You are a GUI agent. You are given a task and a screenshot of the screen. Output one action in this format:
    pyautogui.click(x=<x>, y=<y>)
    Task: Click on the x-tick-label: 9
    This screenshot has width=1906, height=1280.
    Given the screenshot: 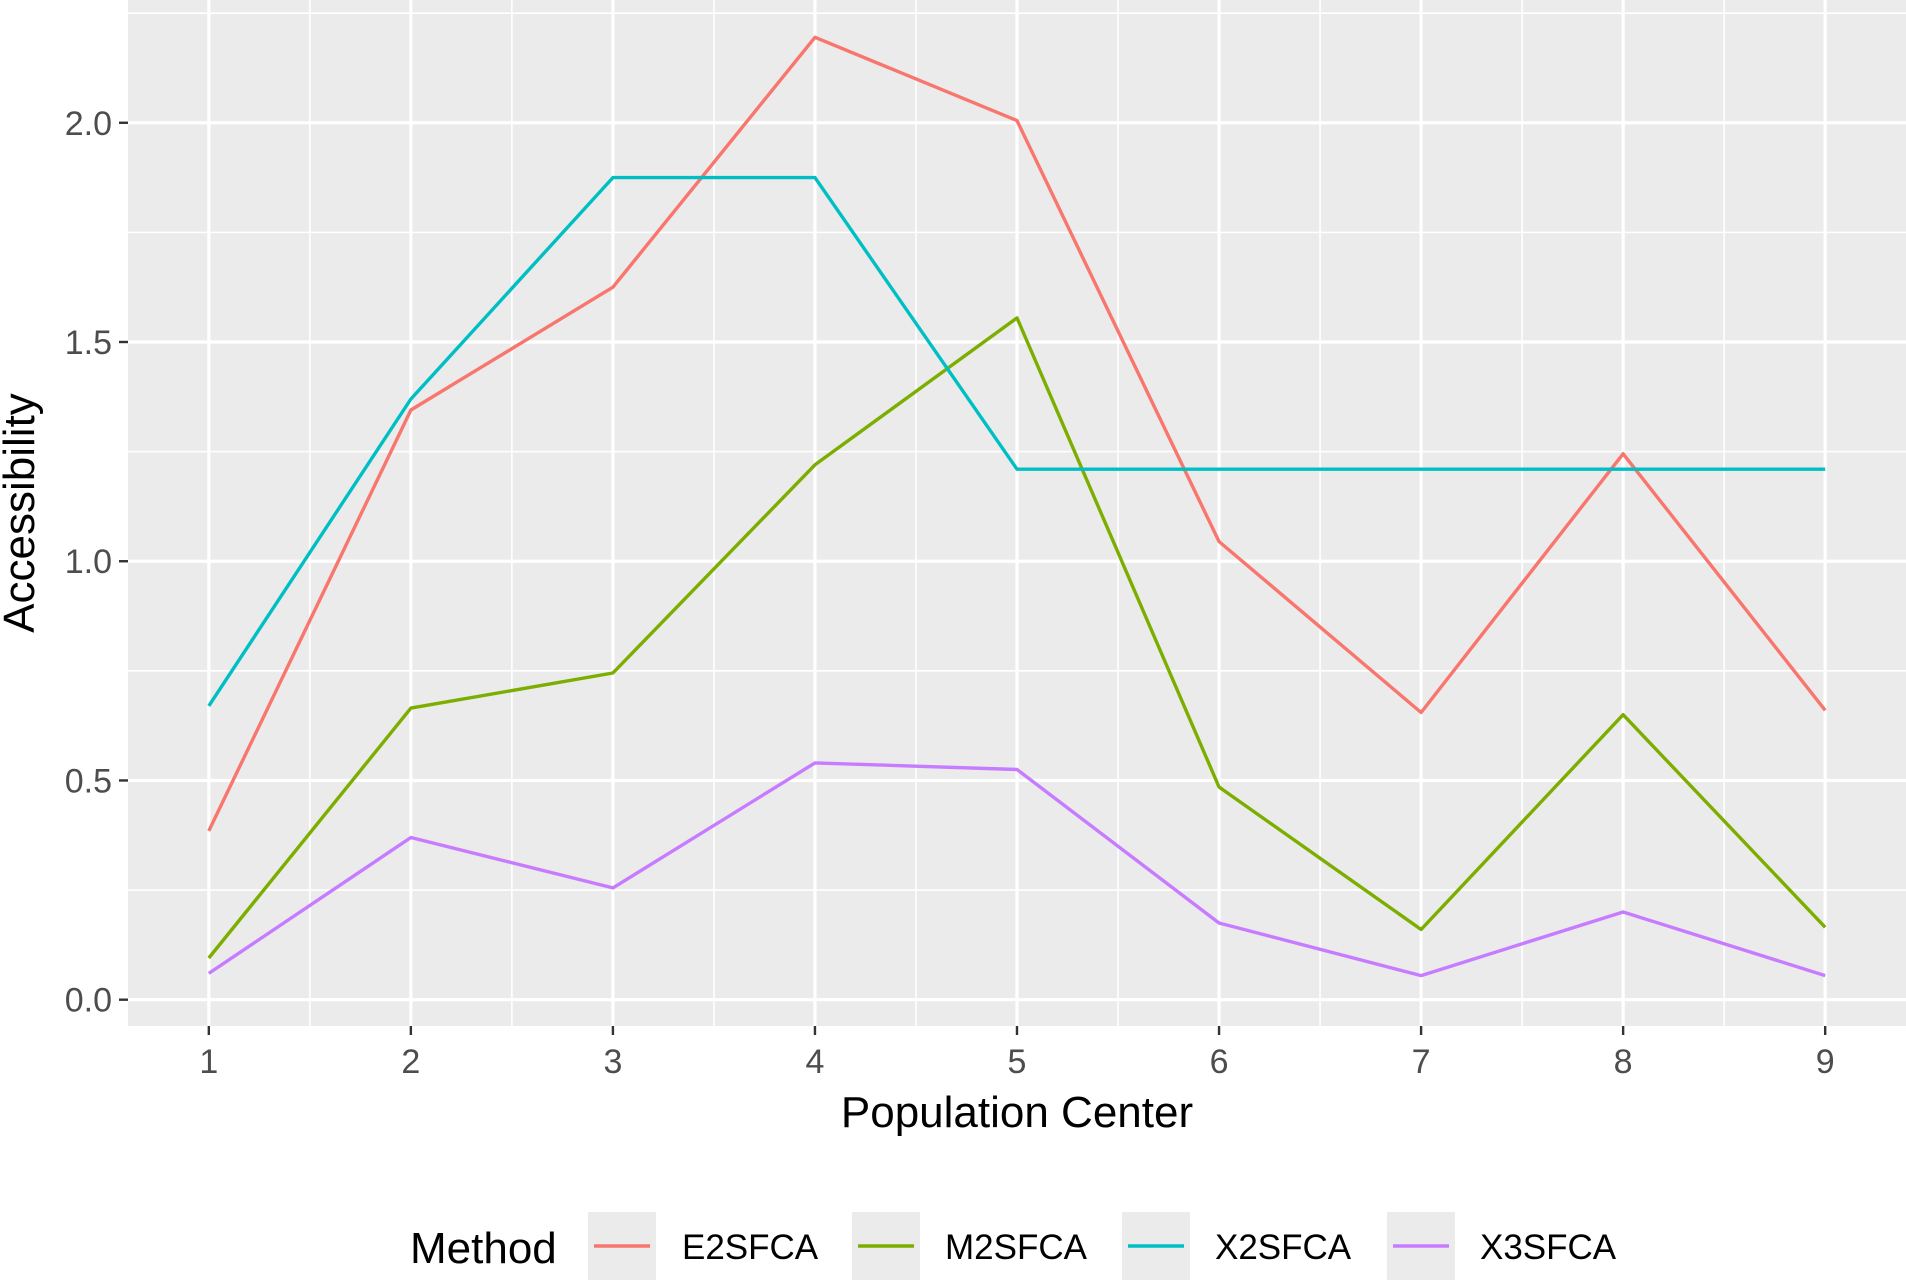 What is the action you would take?
    pyautogui.click(x=1825, y=1062)
    